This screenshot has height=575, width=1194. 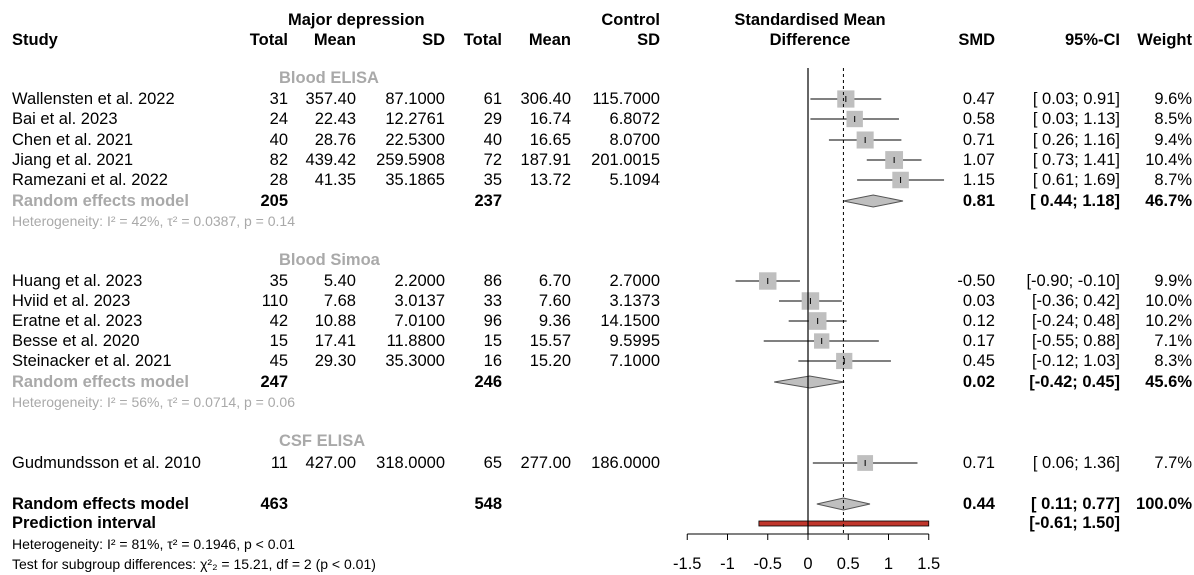 What do you see at coordinates (1074, 523) in the screenshot?
I see `prediction-ci: [-0.61; 1.50]` at bounding box center [1074, 523].